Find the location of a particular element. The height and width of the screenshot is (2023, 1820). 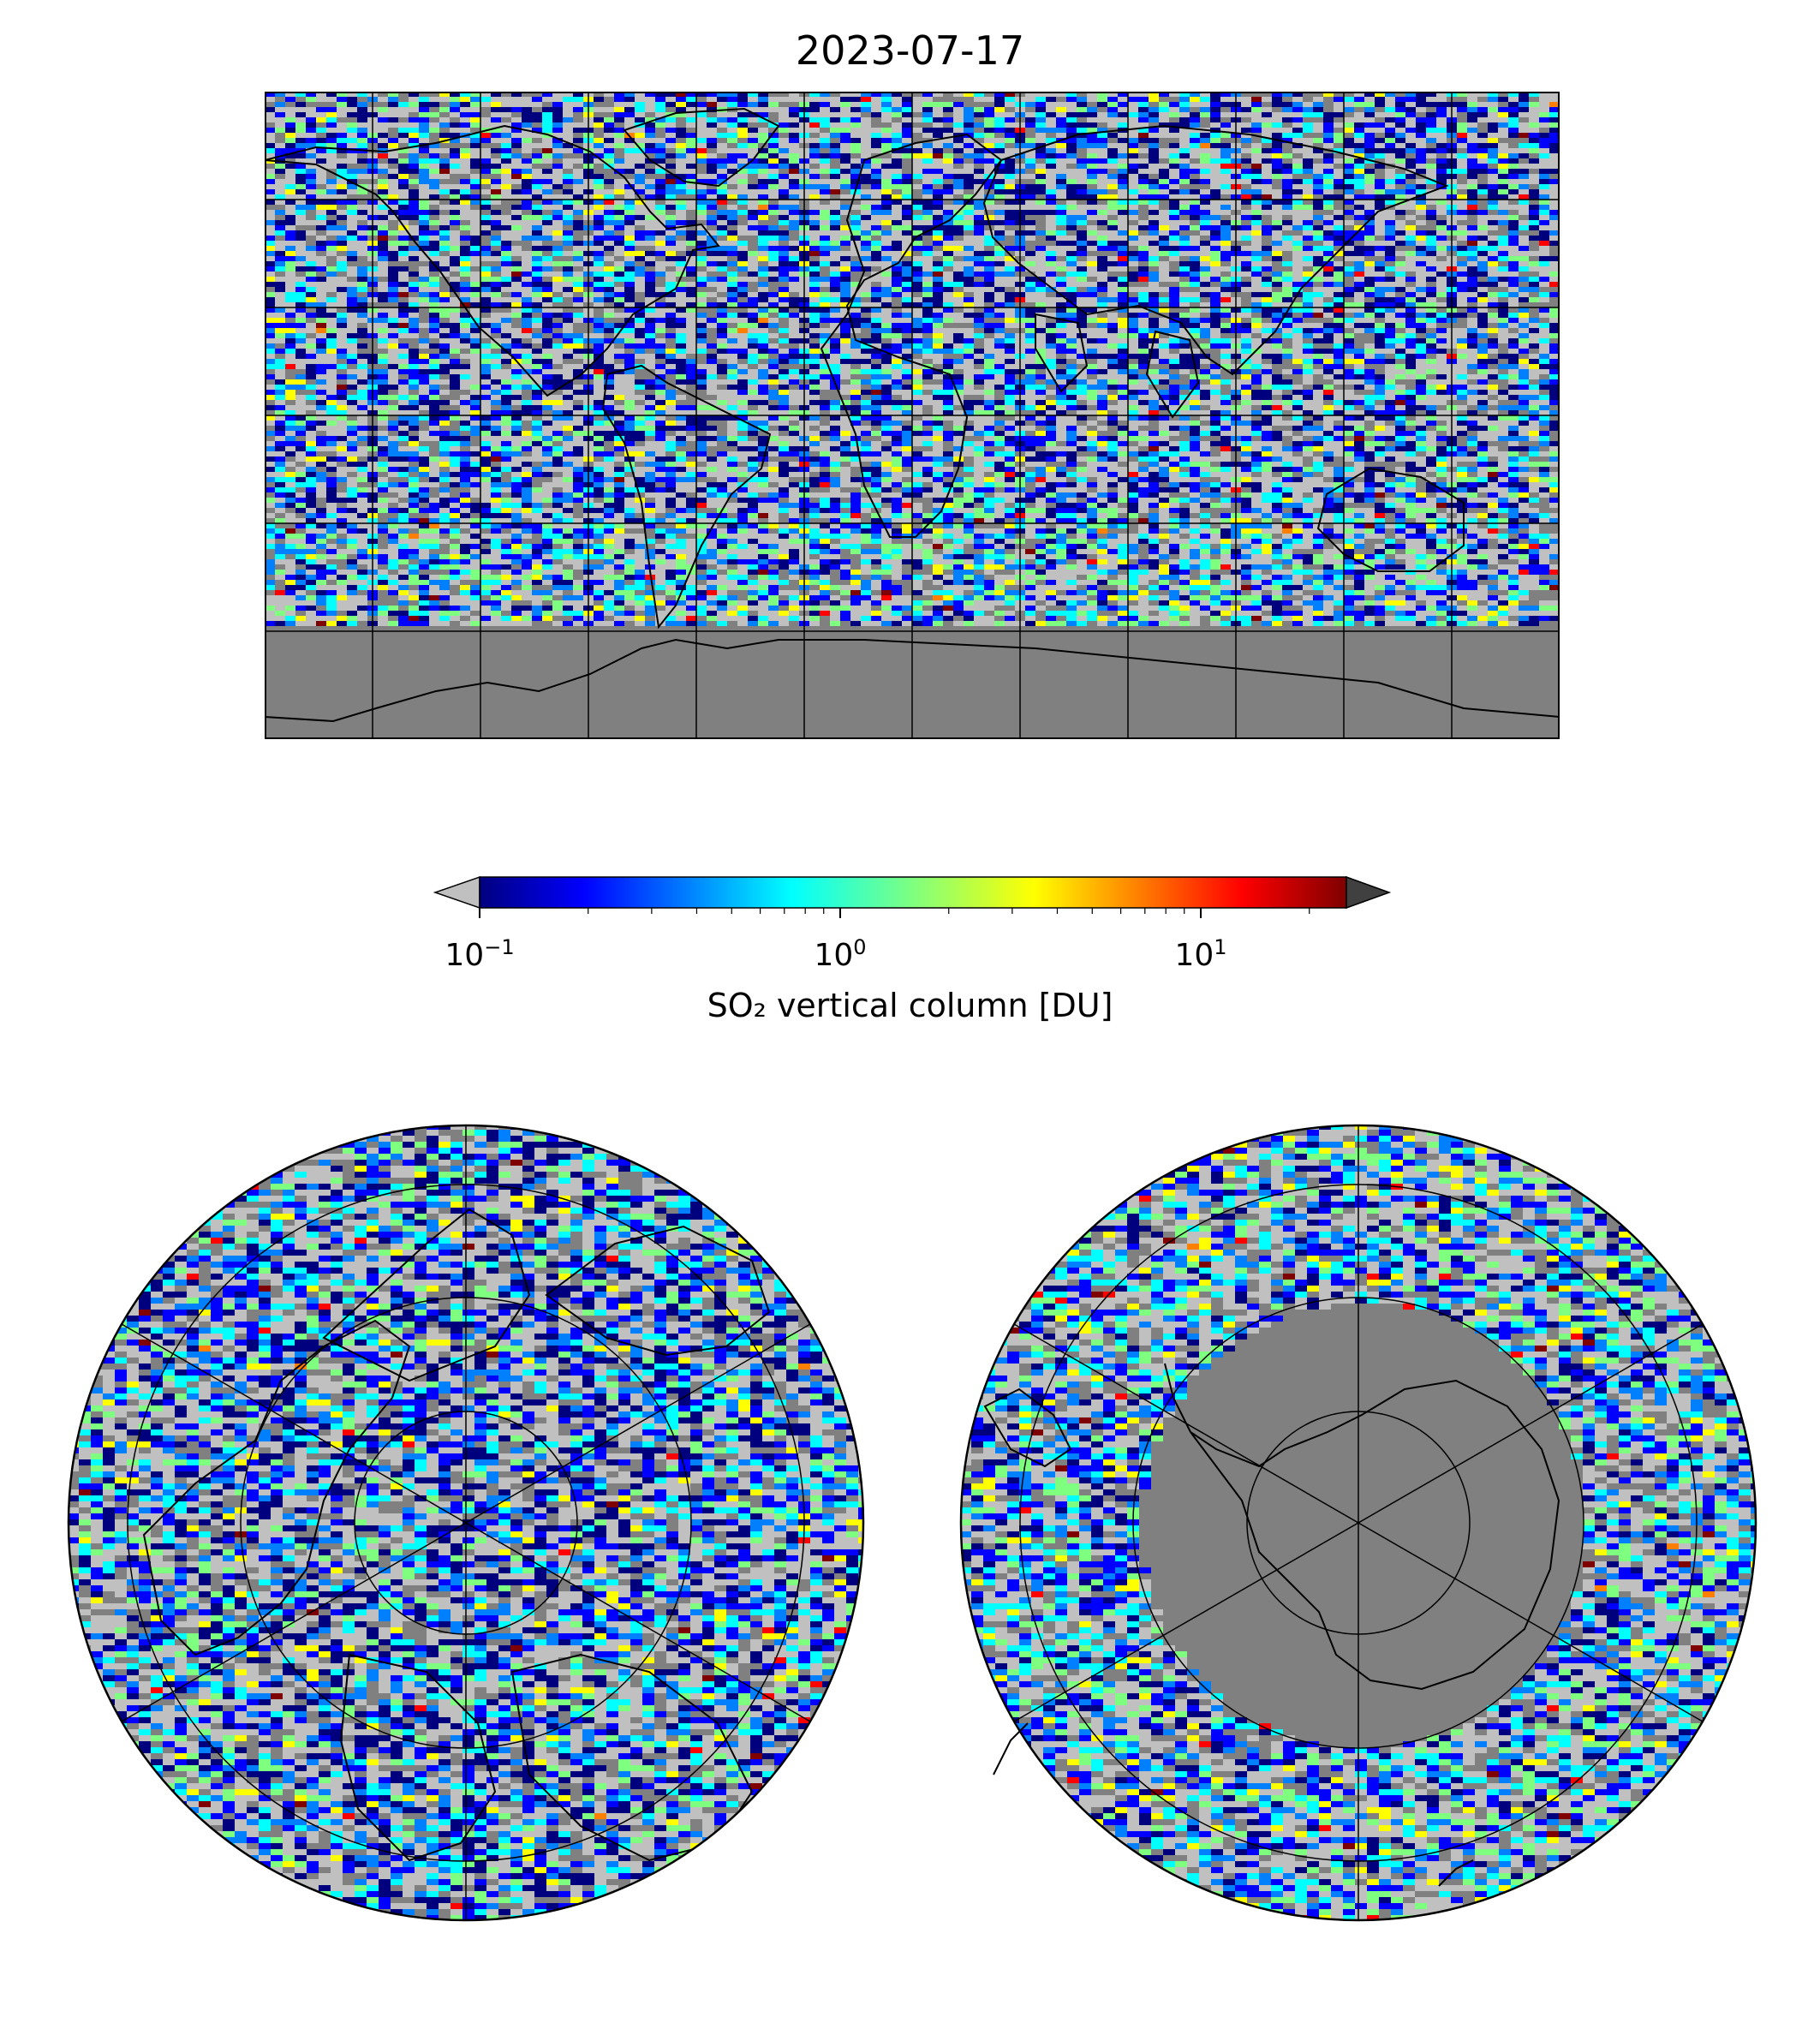

south-coastlines is located at coordinates (1272, 1625).